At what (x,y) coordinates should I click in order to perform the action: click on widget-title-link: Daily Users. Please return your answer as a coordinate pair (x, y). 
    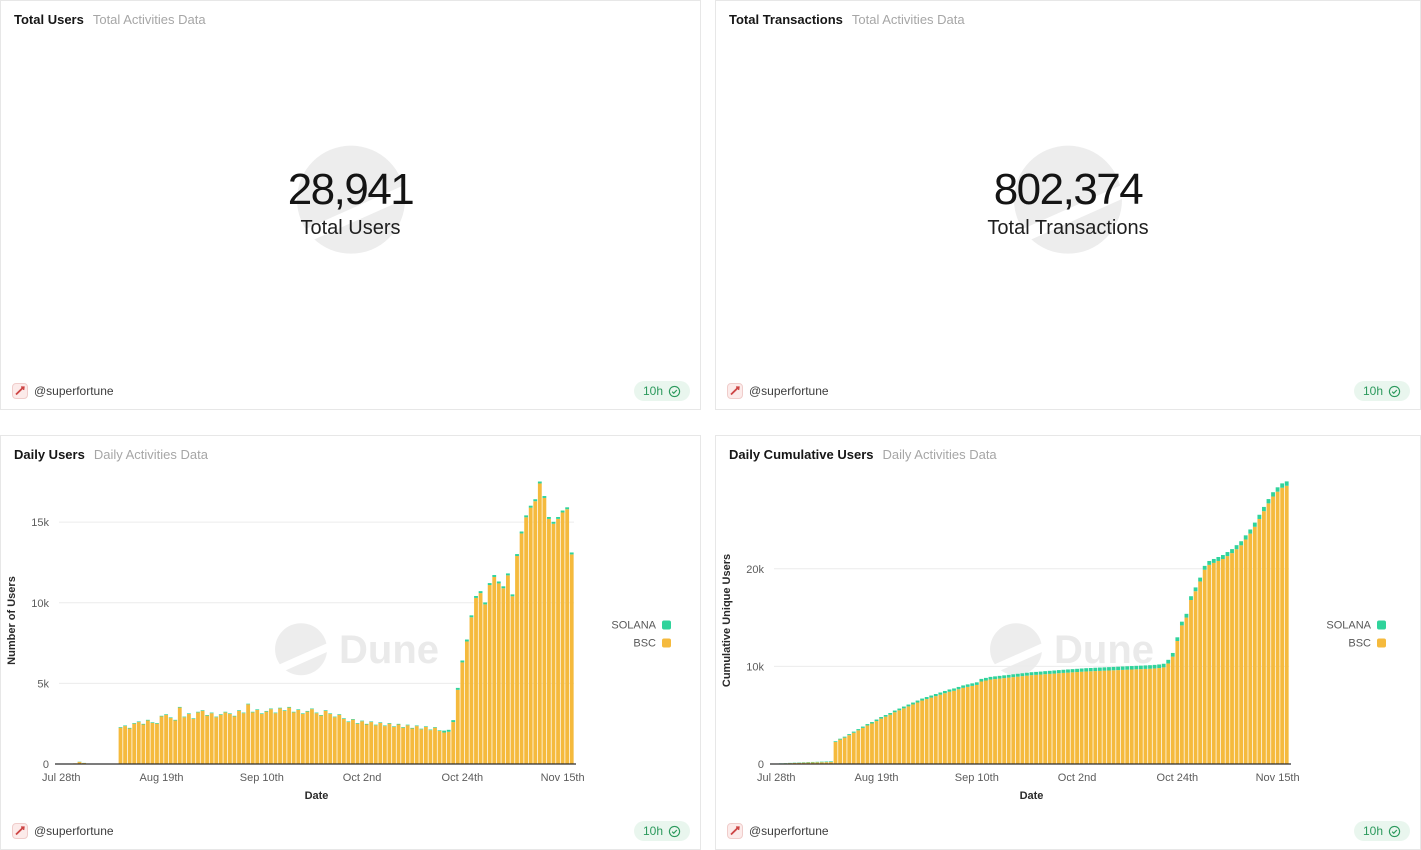
    Looking at the image, I should click on (49, 454).